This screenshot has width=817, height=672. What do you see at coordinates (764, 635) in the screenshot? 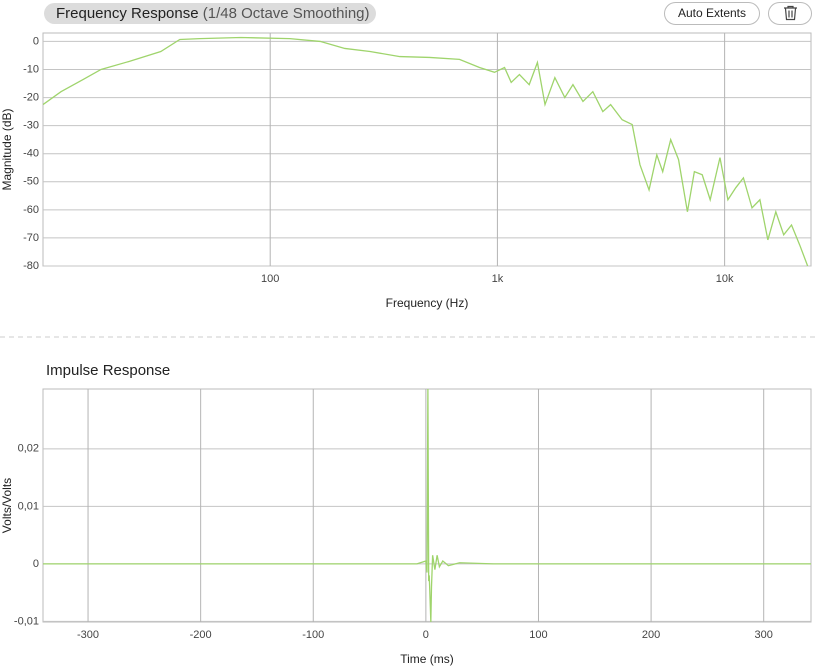
I see `x-tick-label: 300` at bounding box center [764, 635].